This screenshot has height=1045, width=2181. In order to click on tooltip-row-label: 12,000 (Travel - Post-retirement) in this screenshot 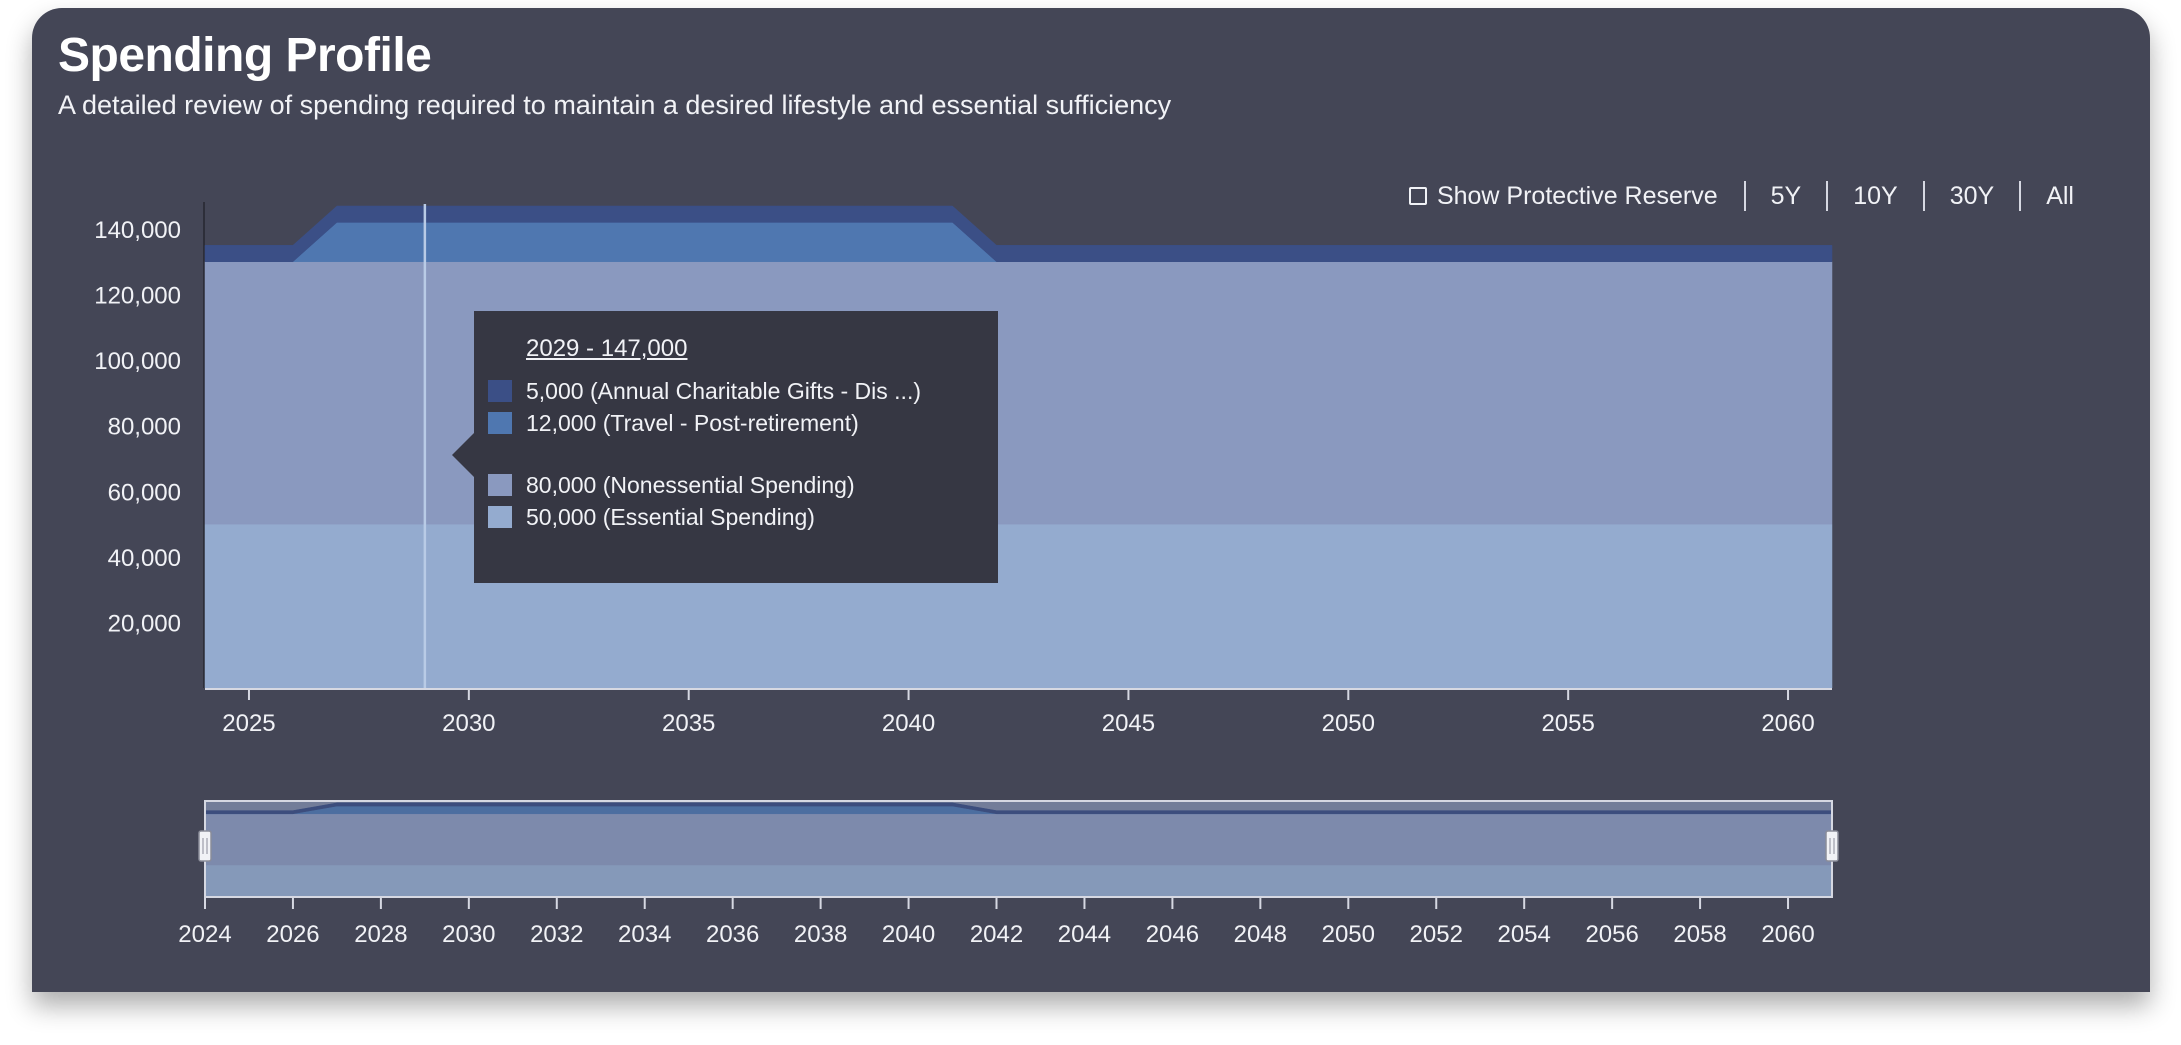, I will do `click(692, 422)`.